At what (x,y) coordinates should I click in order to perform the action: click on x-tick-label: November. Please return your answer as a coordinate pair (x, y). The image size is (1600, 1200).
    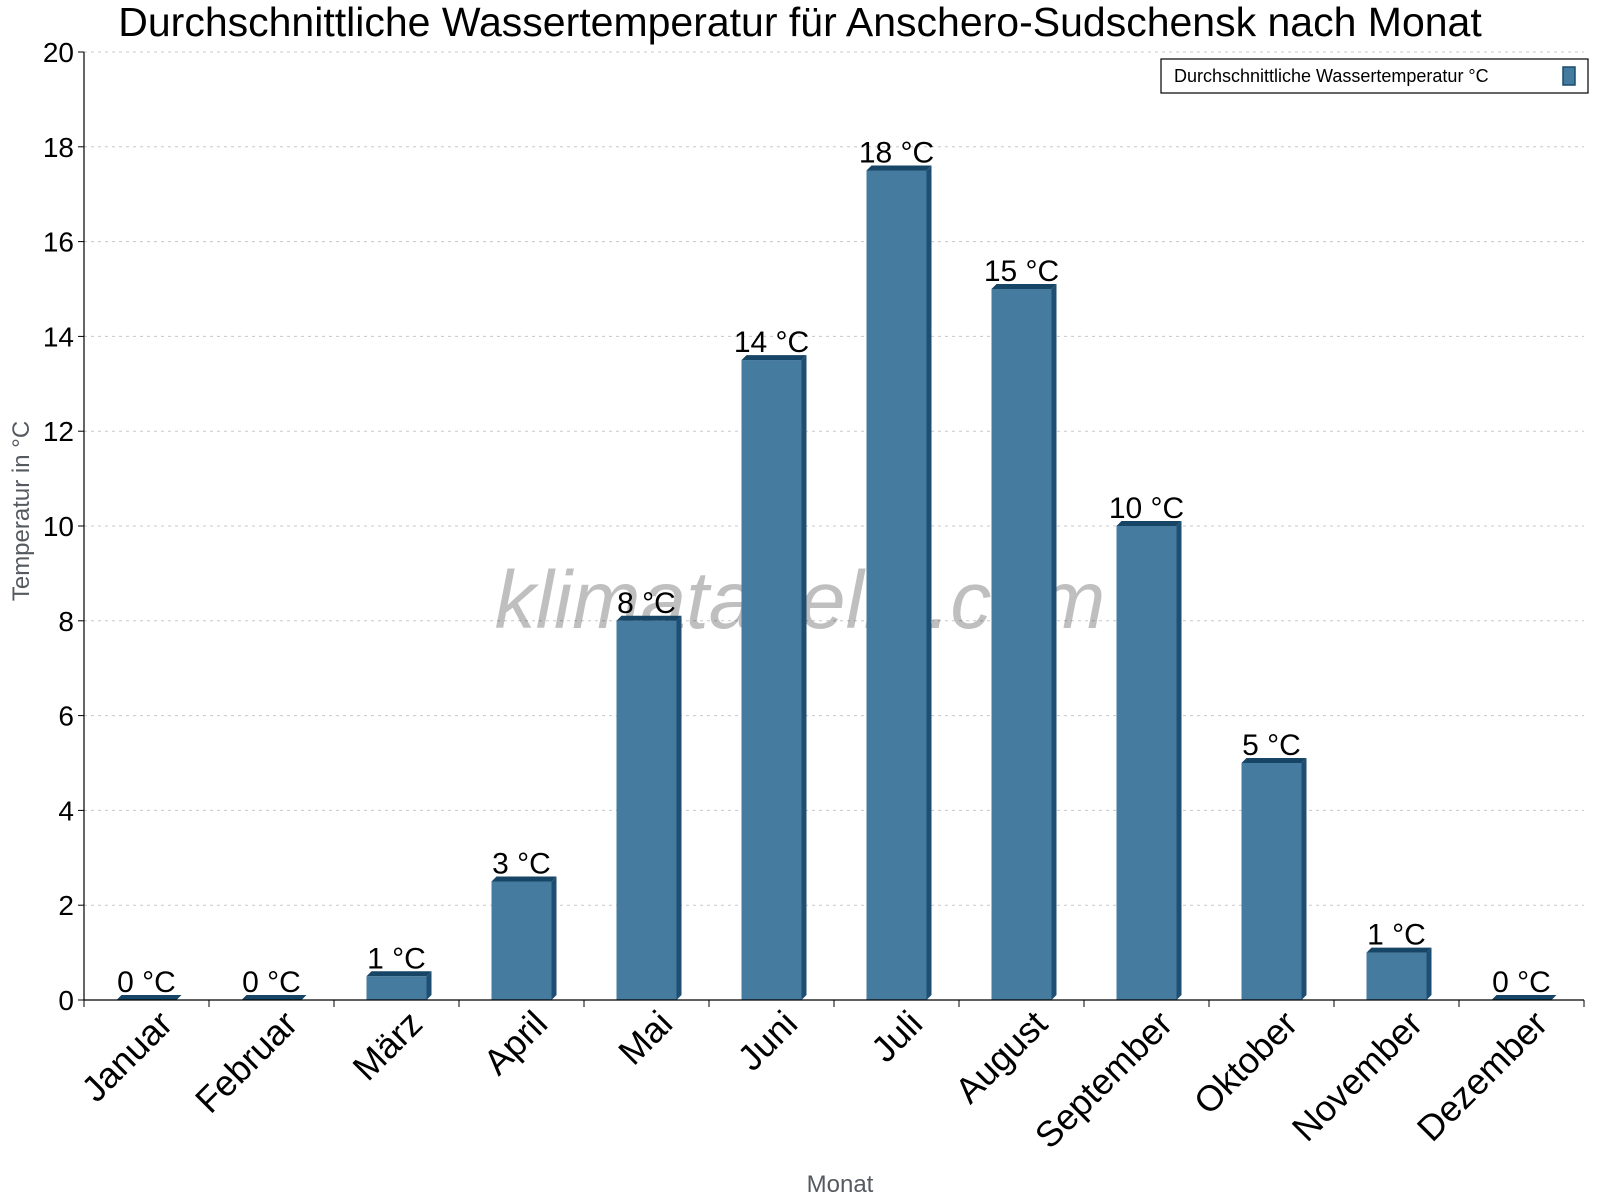
    Looking at the image, I should click on (1357, 1076).